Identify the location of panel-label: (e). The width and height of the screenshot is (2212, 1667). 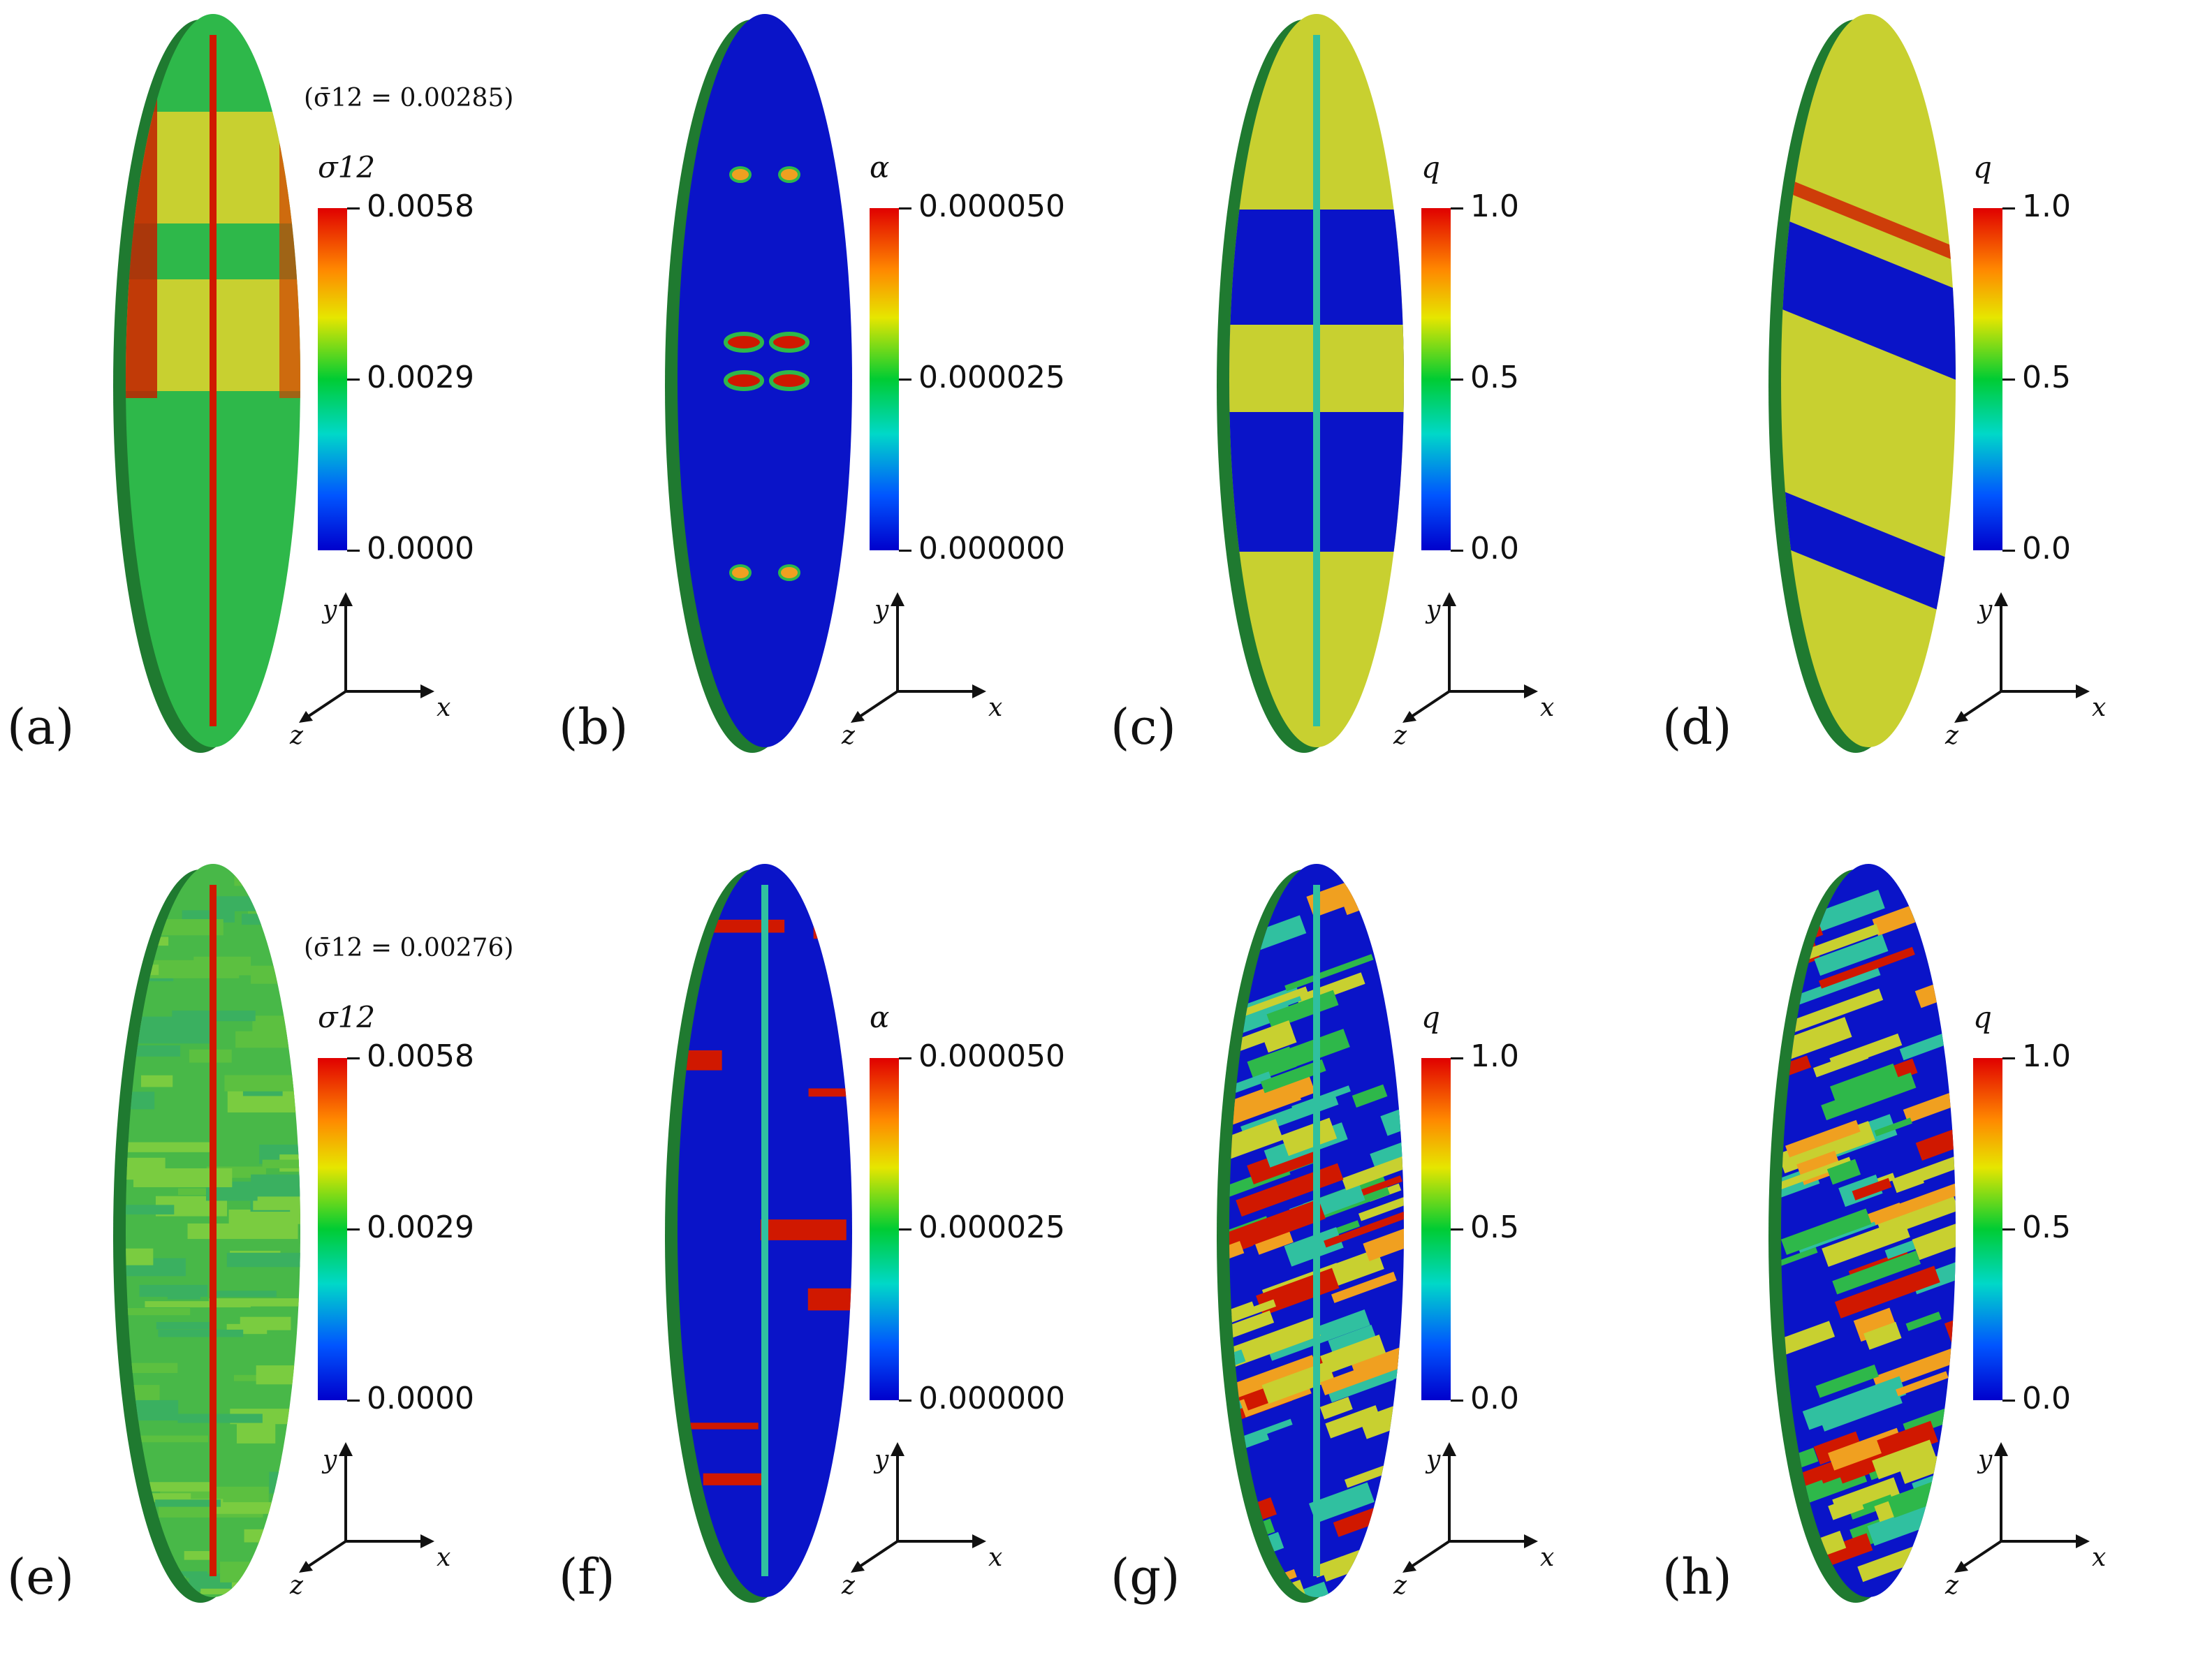
(41, 1577).